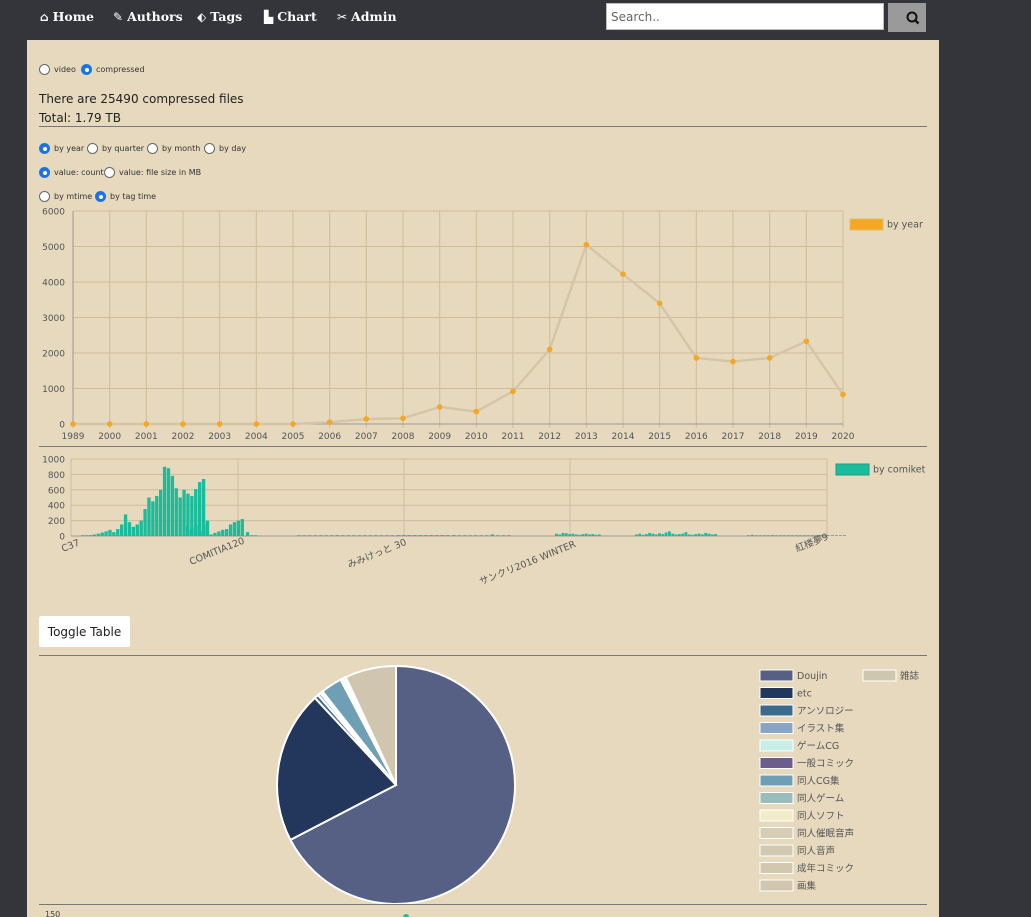  What do you see at coordinates (825, 764) in the screenshot?
I see `legend-label: 一般コミック` at bounding box center [825, 764].